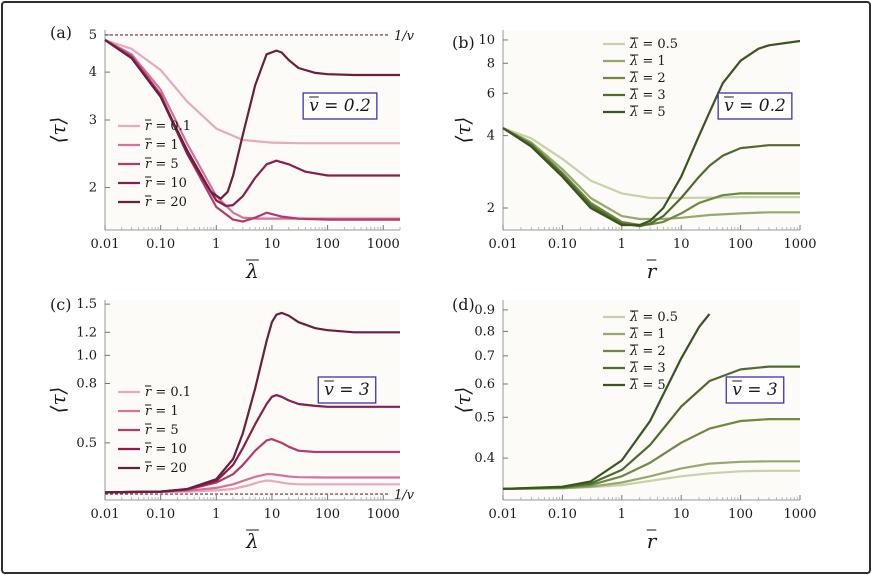 This screenshot has height=575, width=872. I want to click on parameter-box: v = 0.2, so click(340, 106).